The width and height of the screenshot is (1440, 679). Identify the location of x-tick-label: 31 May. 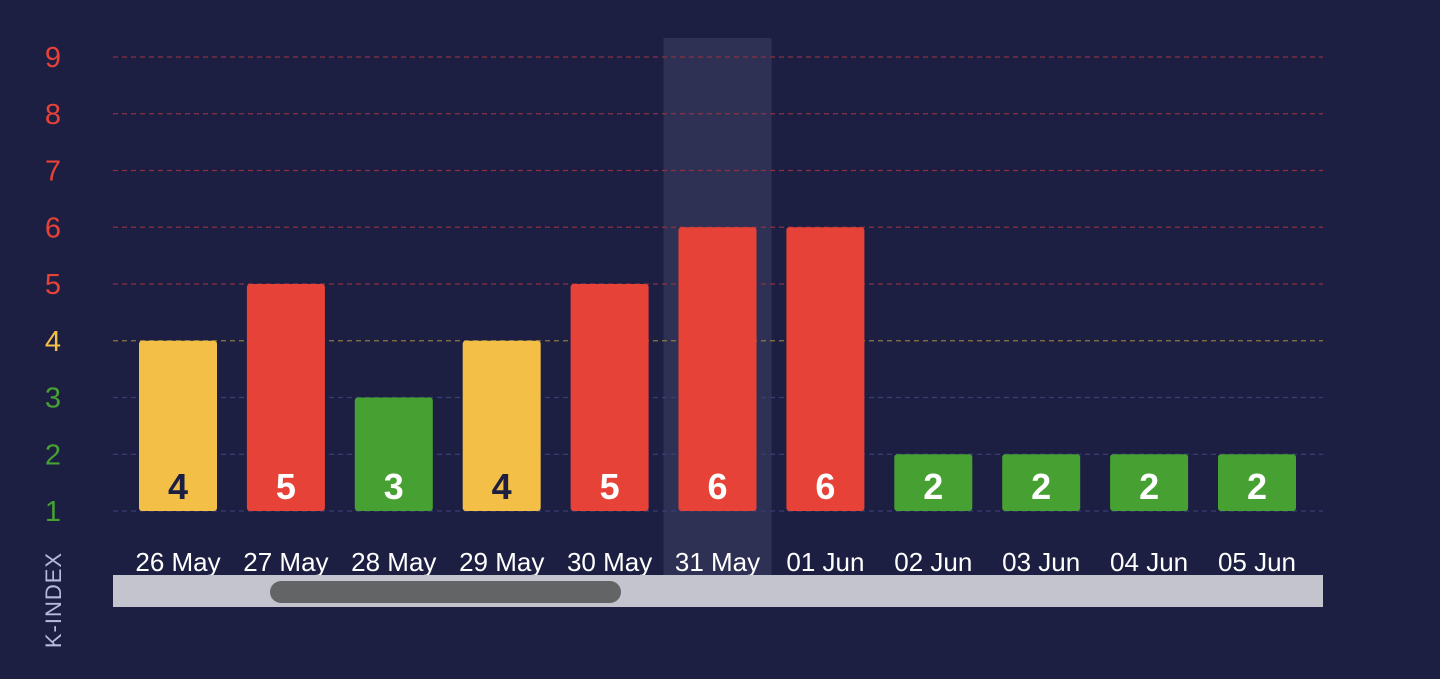
(717, 562).